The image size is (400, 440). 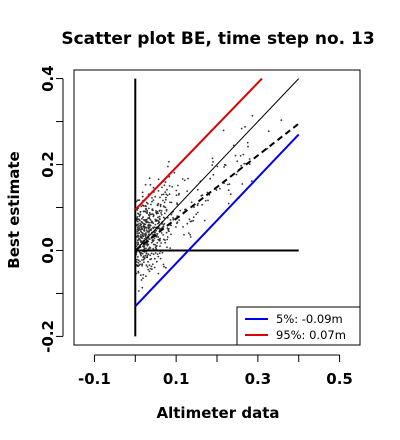 I want to click on y-tick-label: 0.0, so click(x=48, y=250).